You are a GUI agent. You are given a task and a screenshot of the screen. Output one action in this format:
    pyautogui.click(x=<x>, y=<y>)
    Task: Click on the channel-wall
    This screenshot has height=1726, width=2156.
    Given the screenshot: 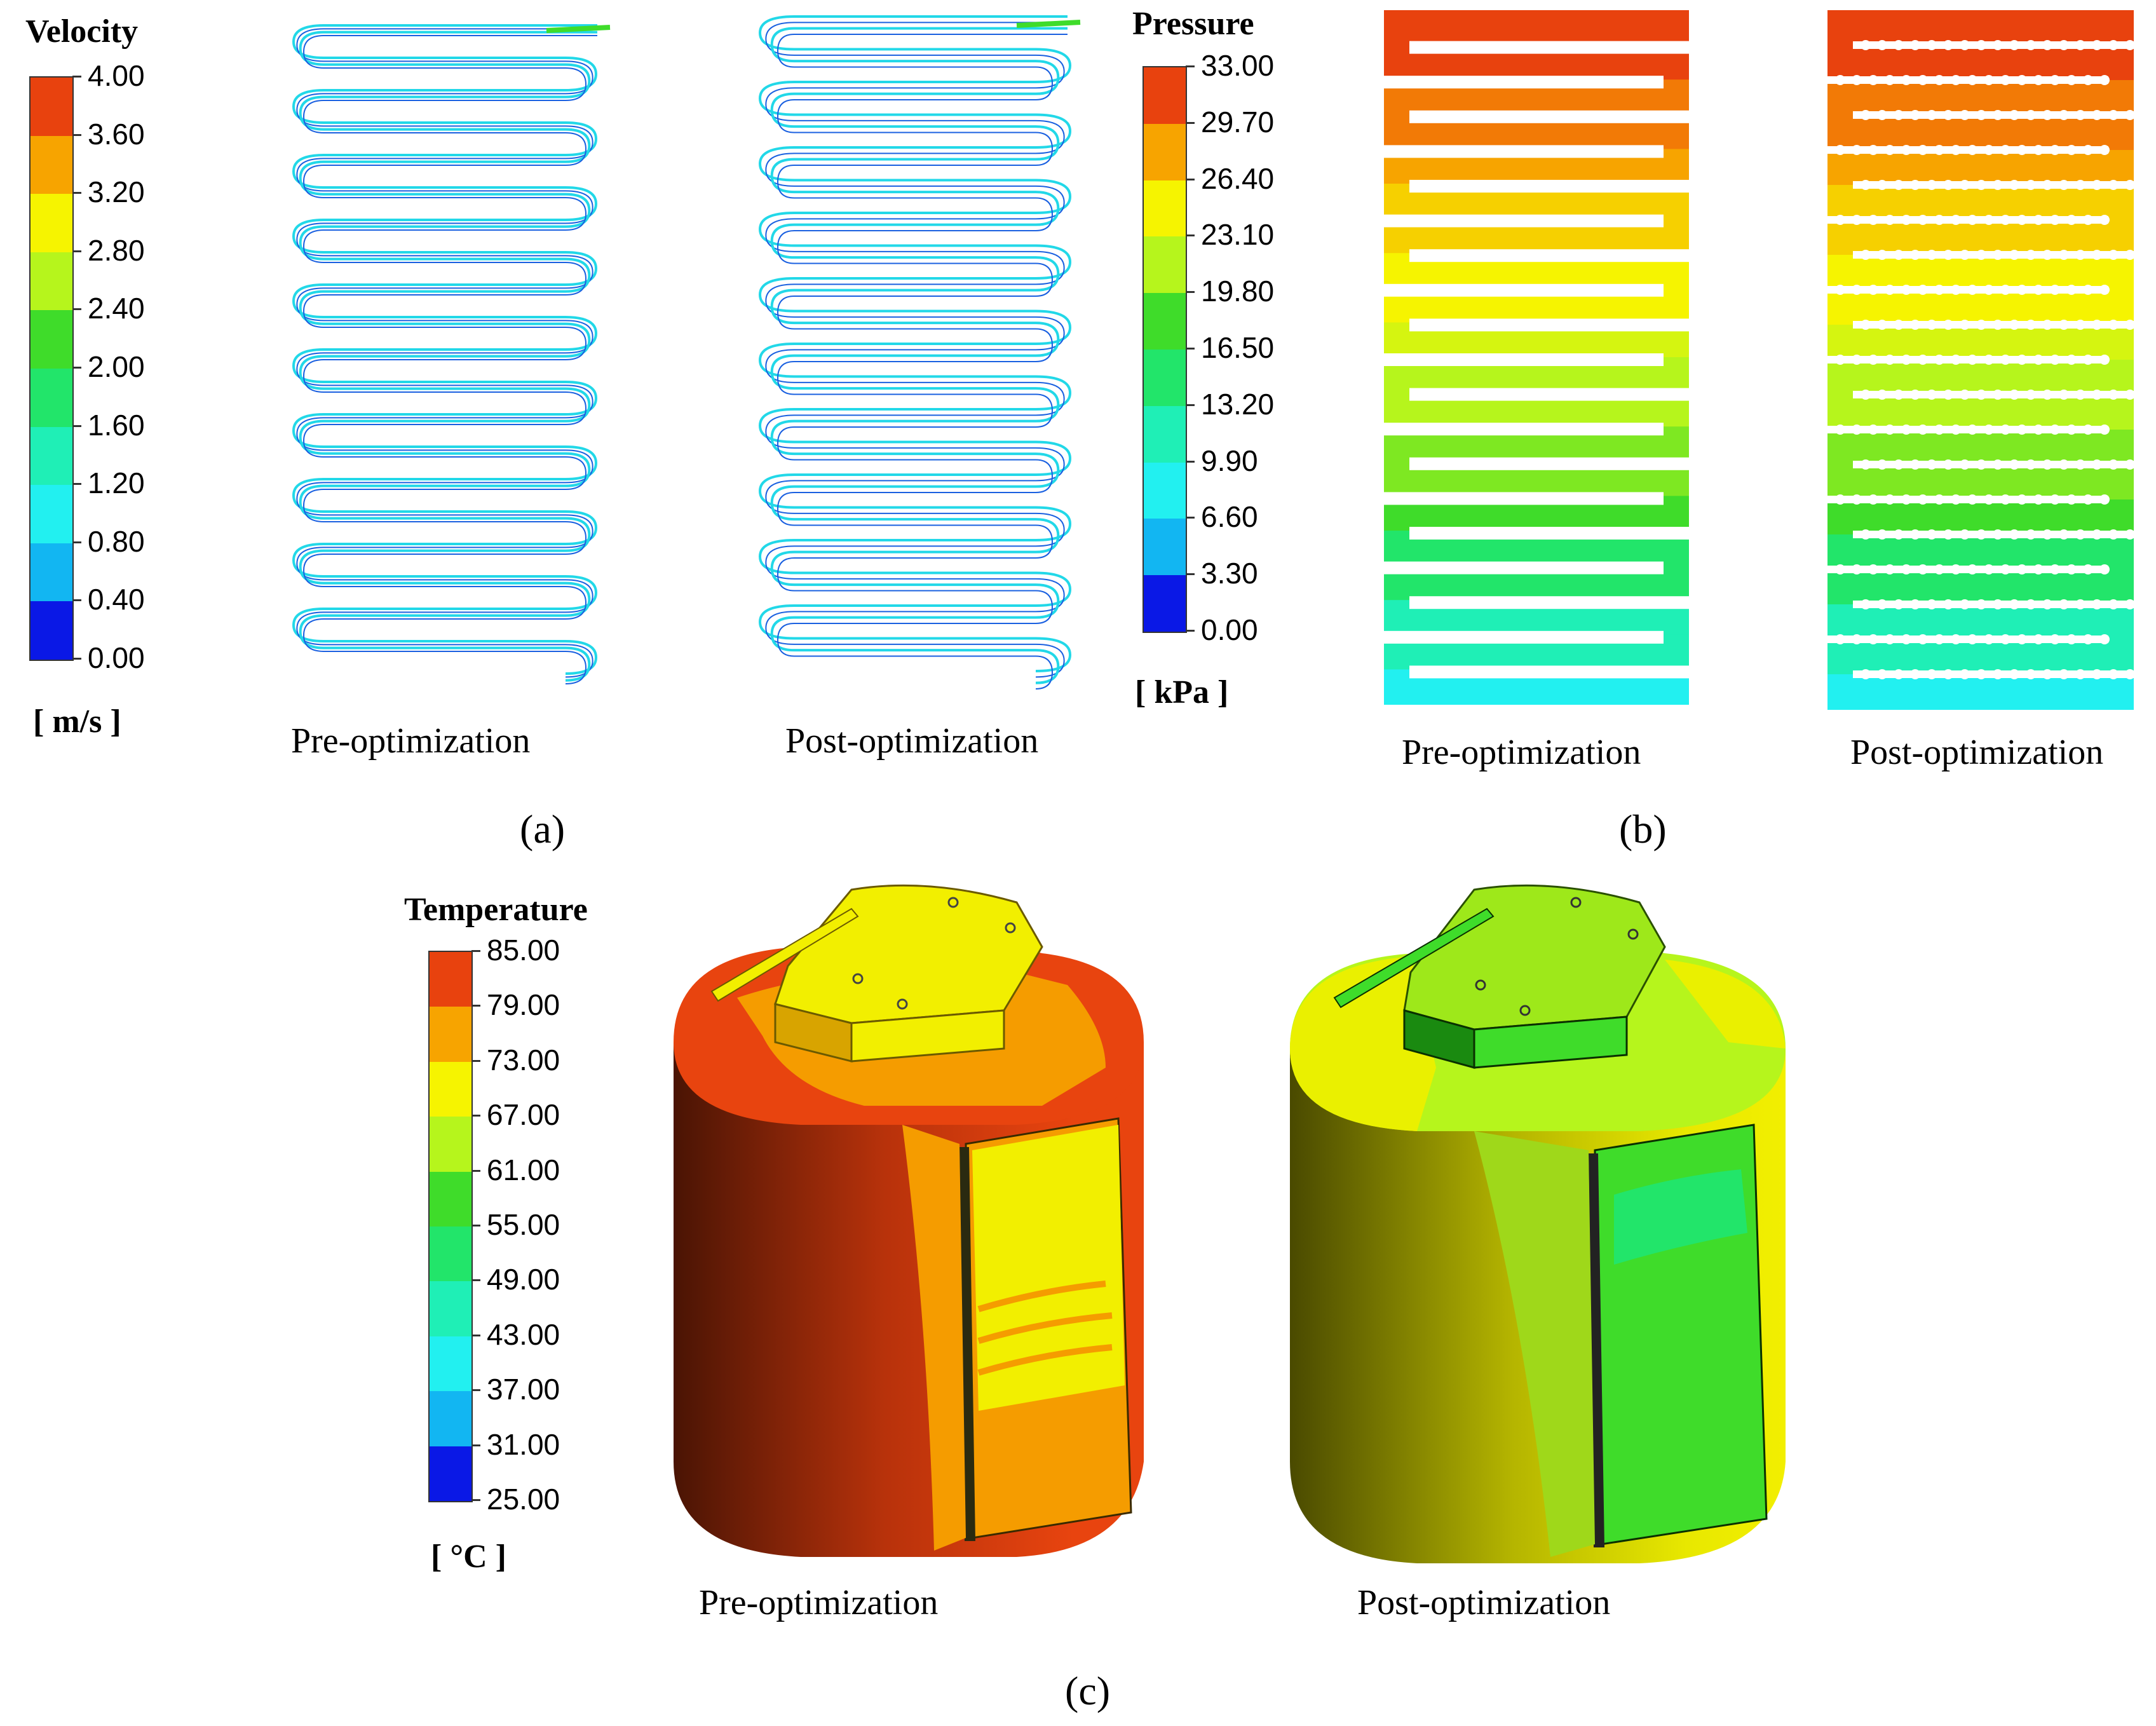 What is the action you would take?
    pyautogui.click(x=1549, y=47)
    